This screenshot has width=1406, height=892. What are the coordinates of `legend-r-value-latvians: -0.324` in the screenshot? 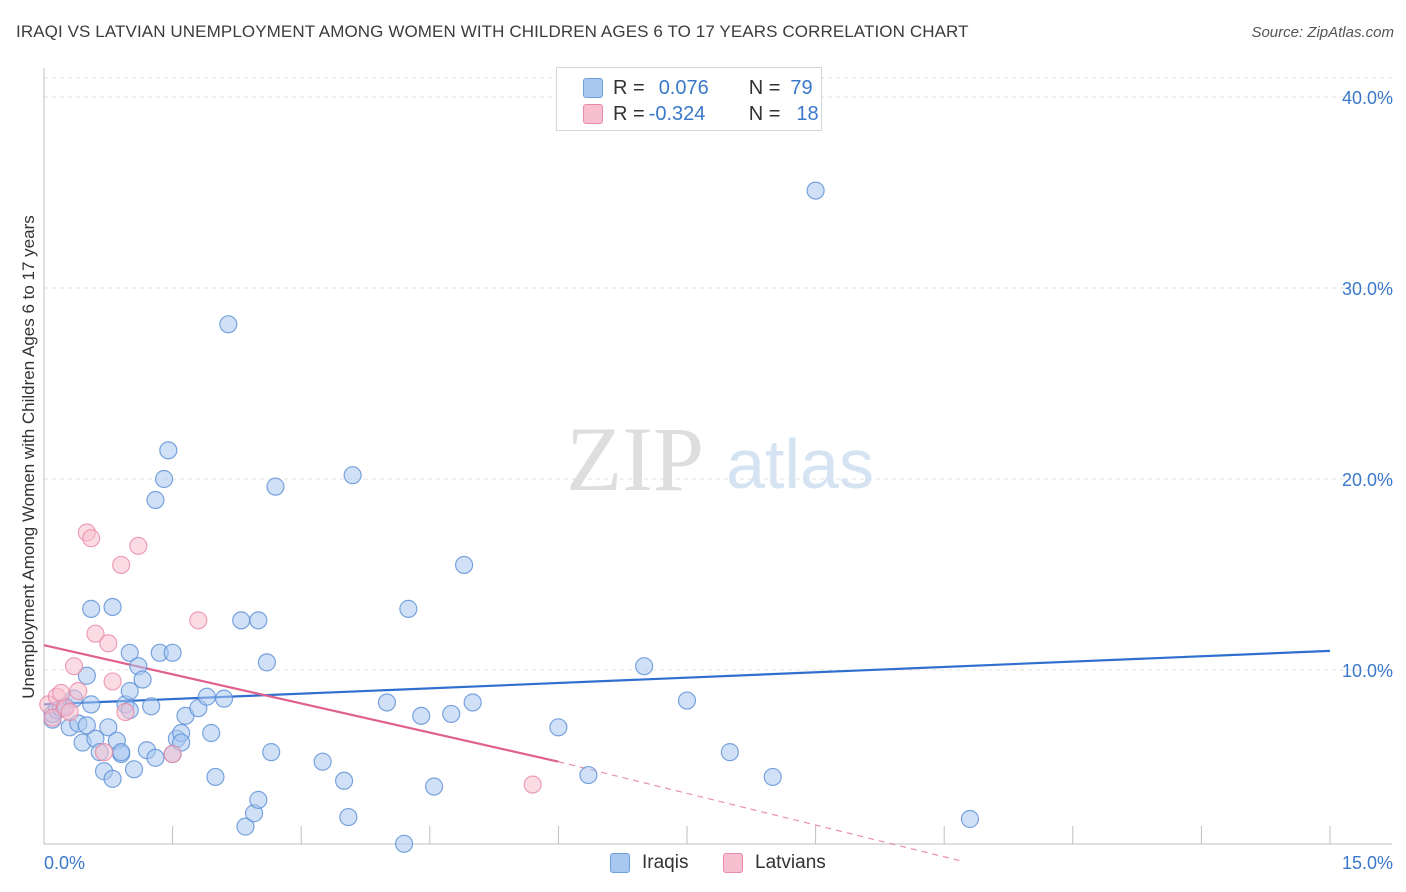 It's located at (677, 113).